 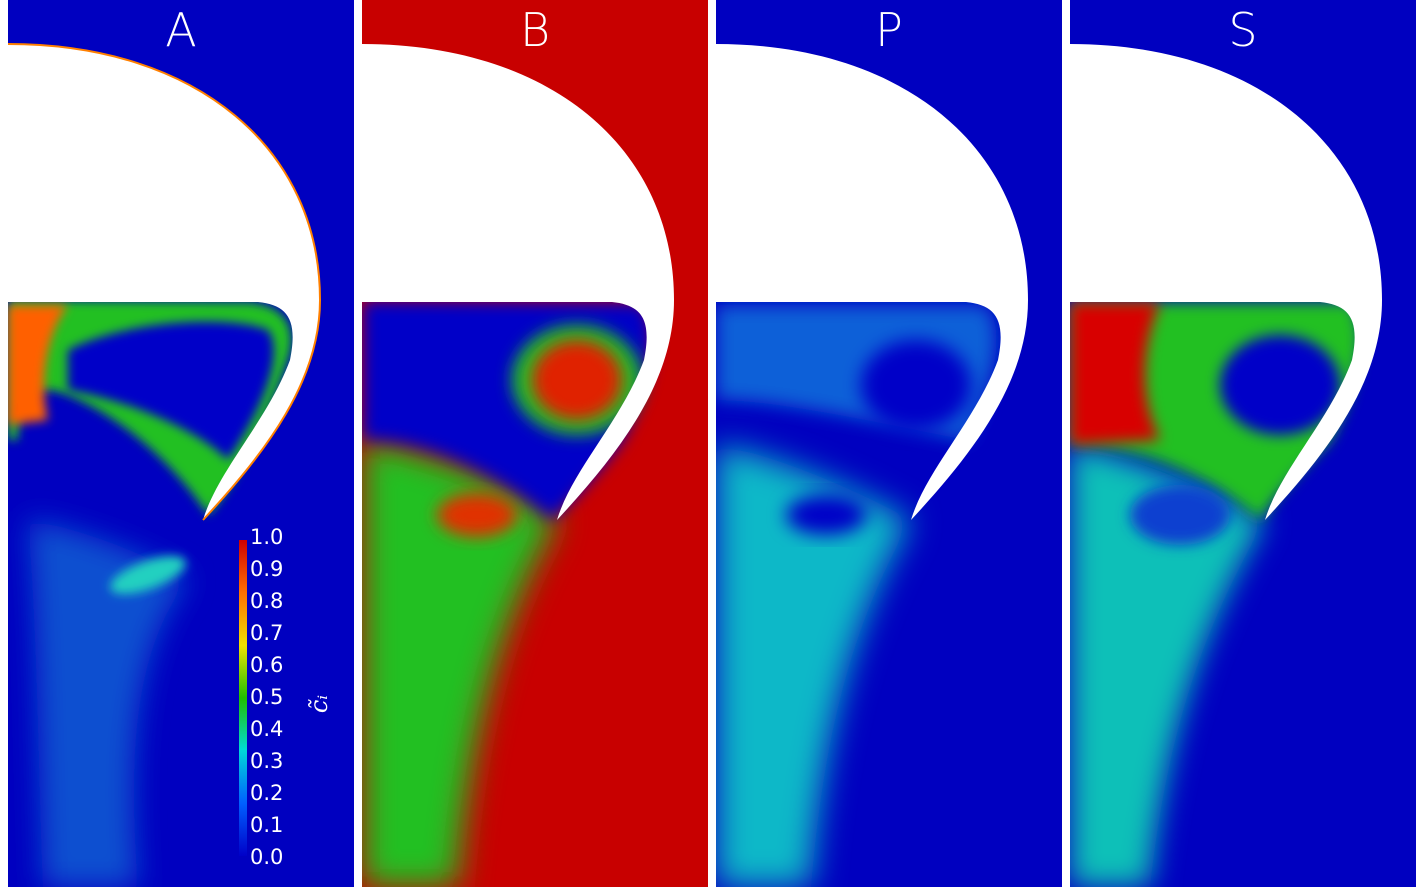 I want to click on colorbar-tick: 0.6, so click(x=267, y=665).